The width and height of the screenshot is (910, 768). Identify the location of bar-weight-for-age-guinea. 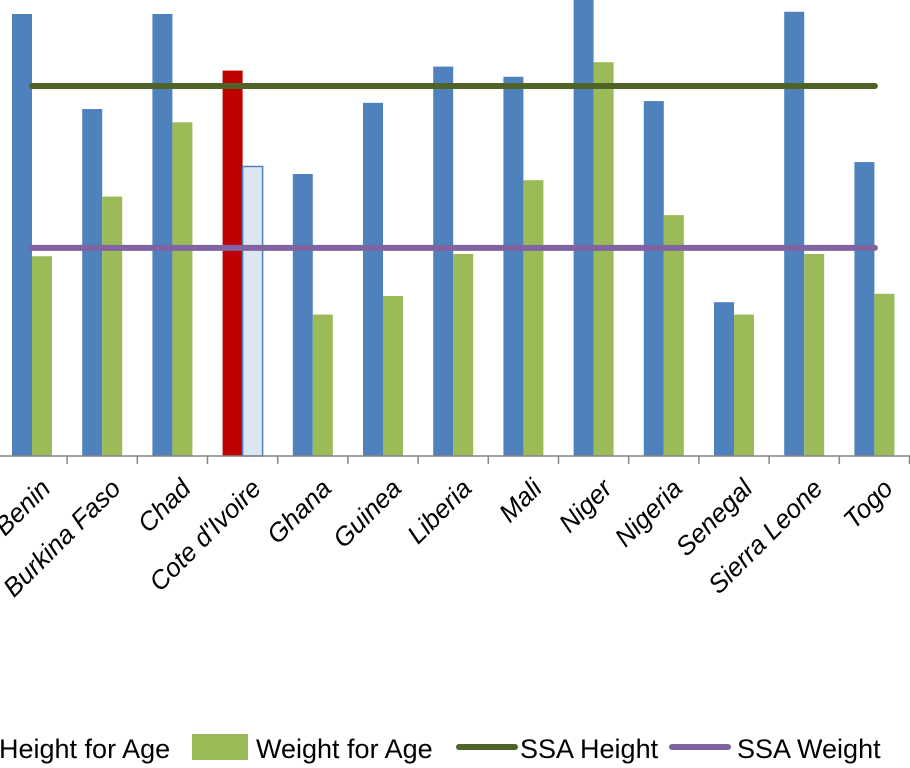
(393, 375).